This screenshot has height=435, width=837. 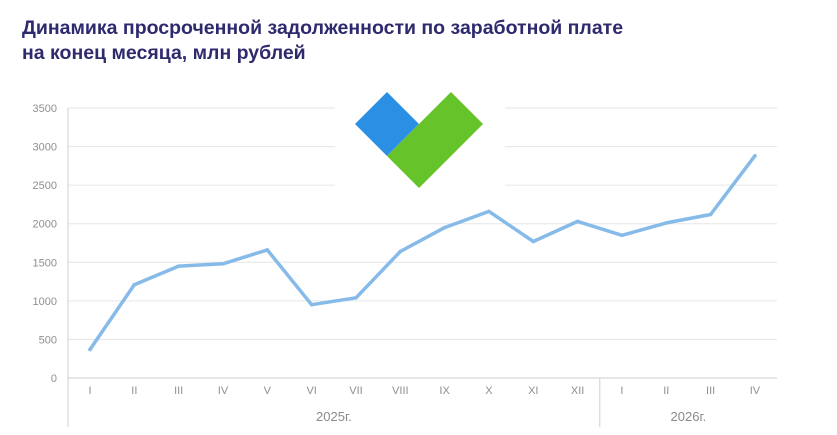 I want to click on y-tick-label: 1000, so click(x=45, y=302).